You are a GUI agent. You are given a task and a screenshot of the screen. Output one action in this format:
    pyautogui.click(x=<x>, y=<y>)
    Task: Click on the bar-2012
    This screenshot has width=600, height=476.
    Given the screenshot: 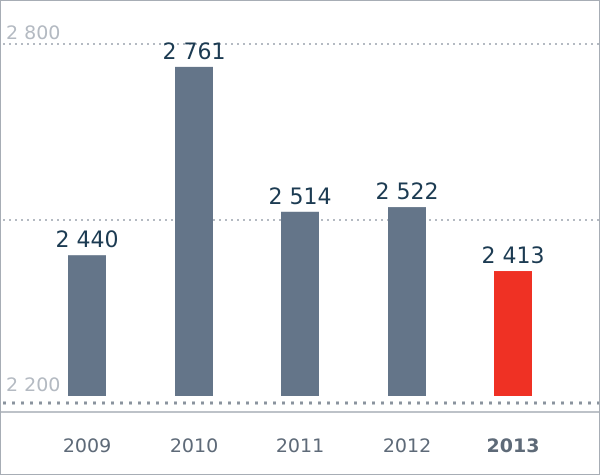 What is the action you would take?
    pyautogui.click(x=407, y=301)
    